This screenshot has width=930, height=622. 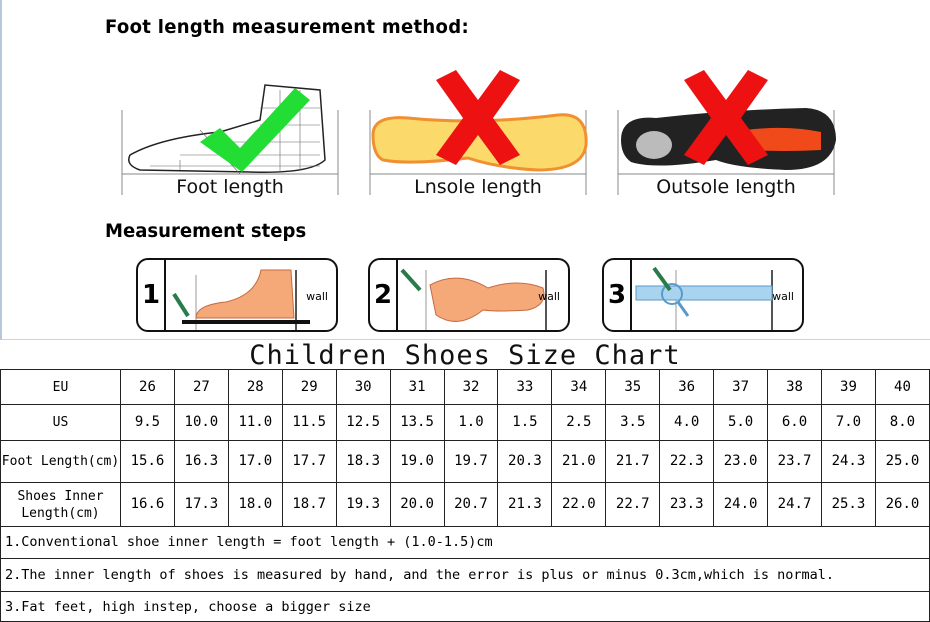 I want to click on table-cell: 22.3, so click(x=687, y=461).